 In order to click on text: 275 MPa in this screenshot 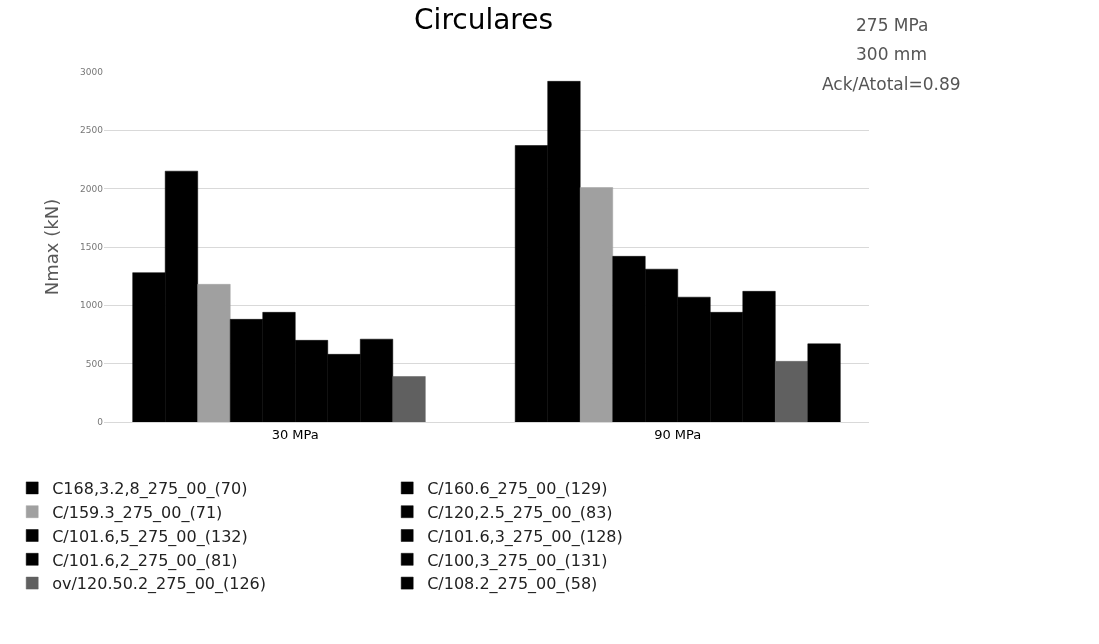, I will do `click(892, 25)`.